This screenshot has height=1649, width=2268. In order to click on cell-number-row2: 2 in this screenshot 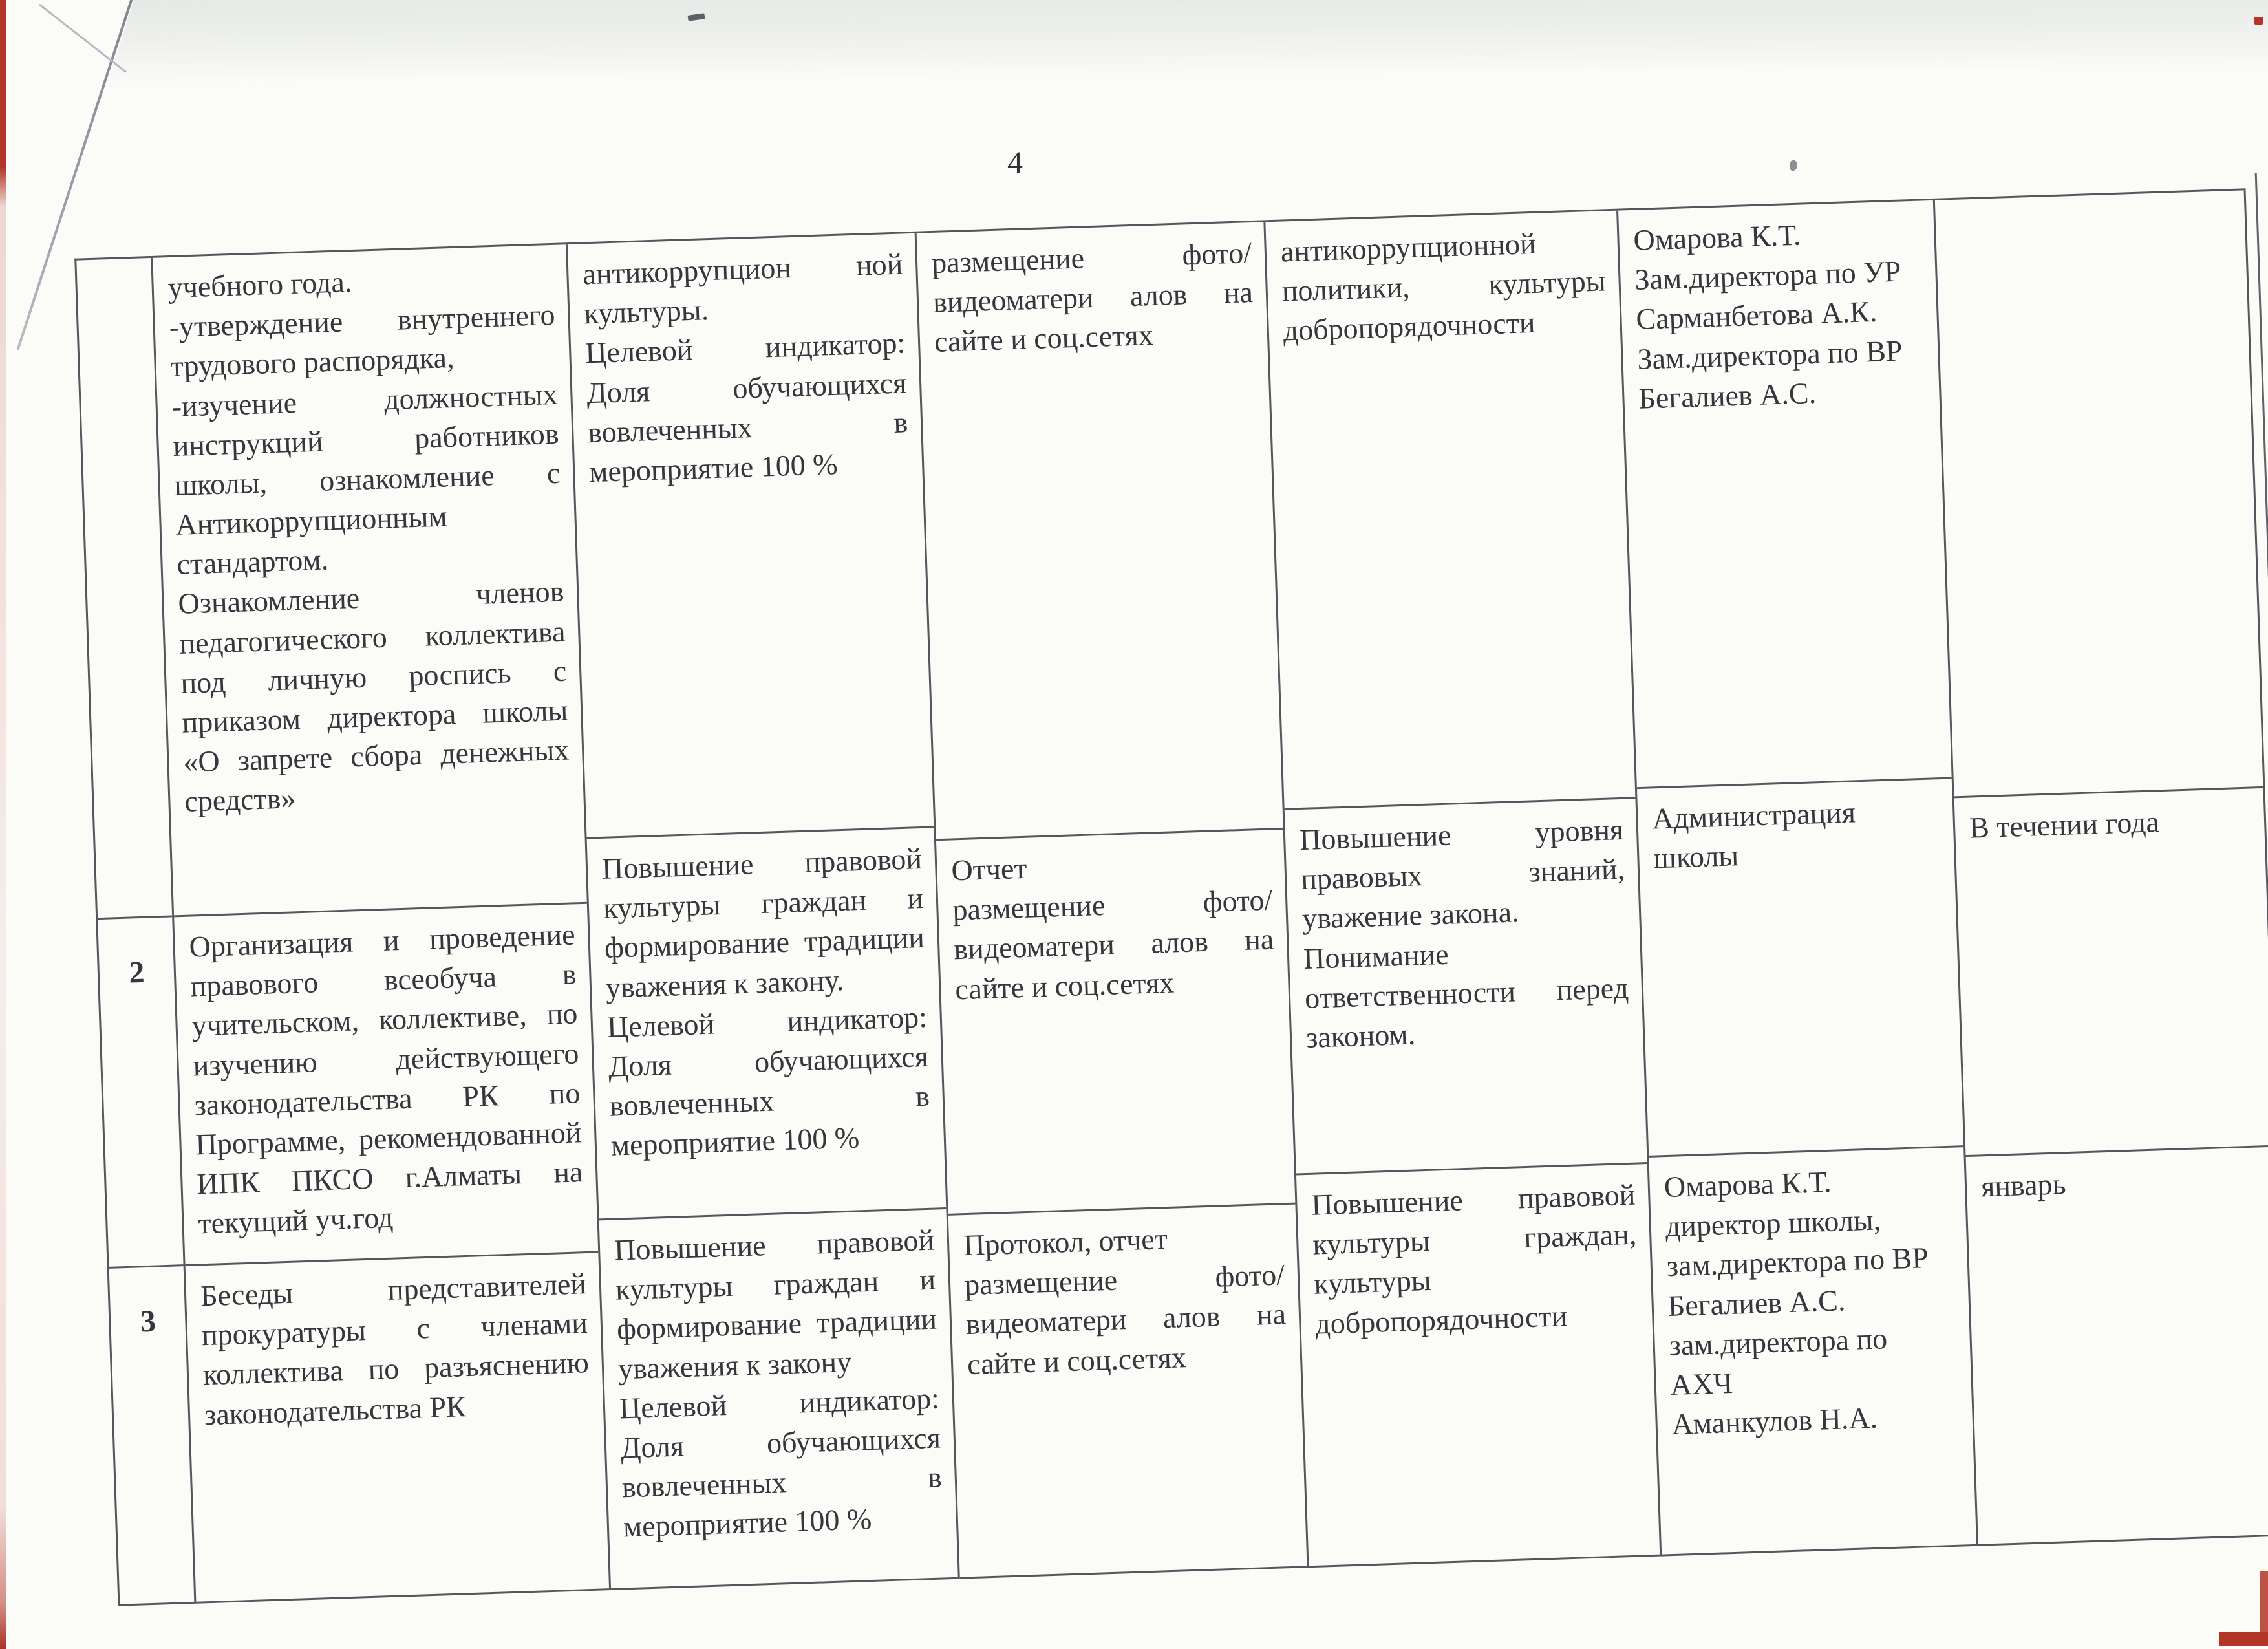, I will do `click(141, 1093)`.